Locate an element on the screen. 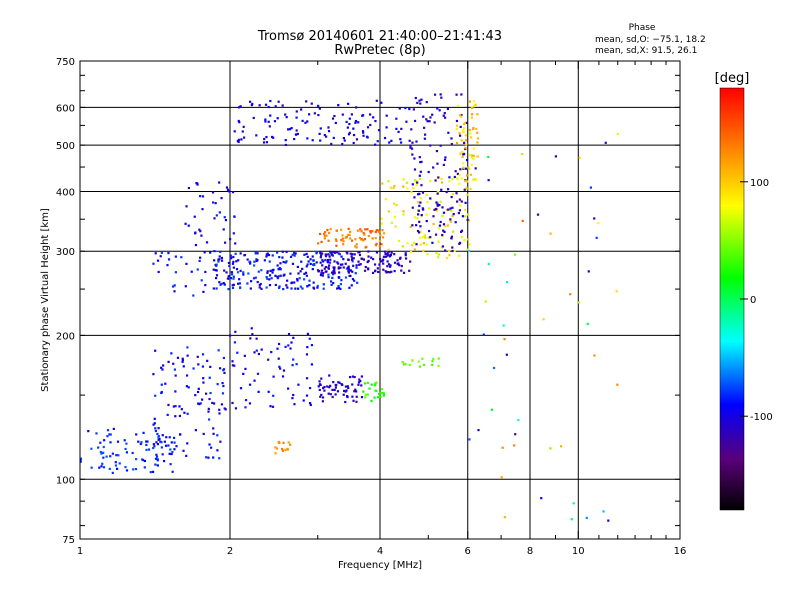 The image size is (800, 604). colorbar-tick-label: 0 is located at coordinates (753, 300).